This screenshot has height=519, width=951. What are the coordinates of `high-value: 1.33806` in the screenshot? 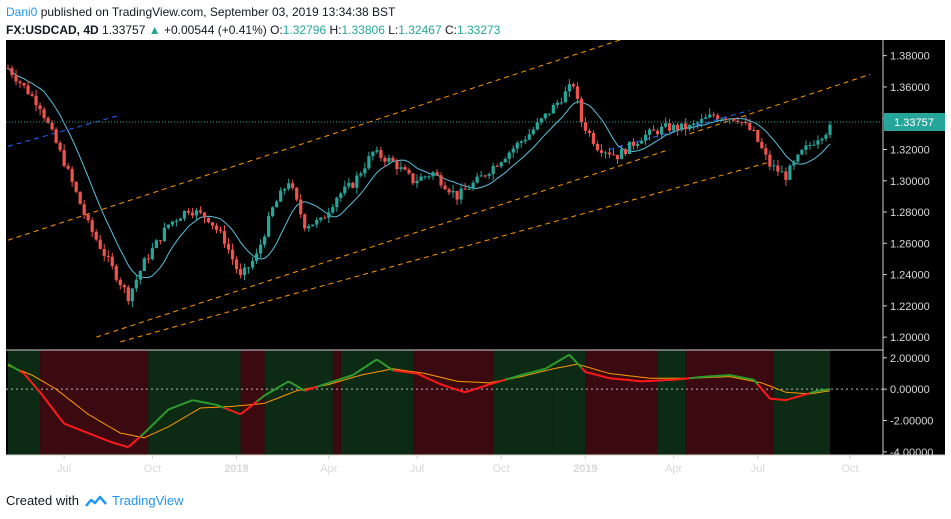 It's located at (363, 30).